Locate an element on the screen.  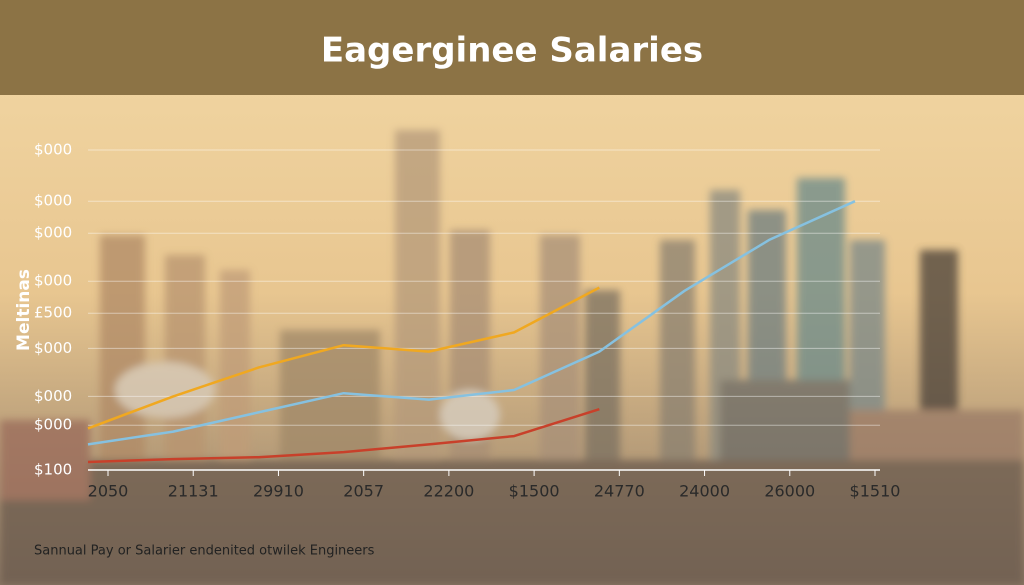
x-tick-label: 26000 is located at coordinates (789, 491).